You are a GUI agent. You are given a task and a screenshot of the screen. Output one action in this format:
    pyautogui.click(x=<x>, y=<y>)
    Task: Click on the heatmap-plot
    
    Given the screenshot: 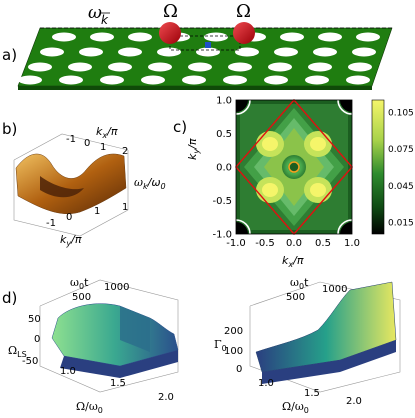 What is the action you would take?
    pyautogui.click(x=294, y=167)
    